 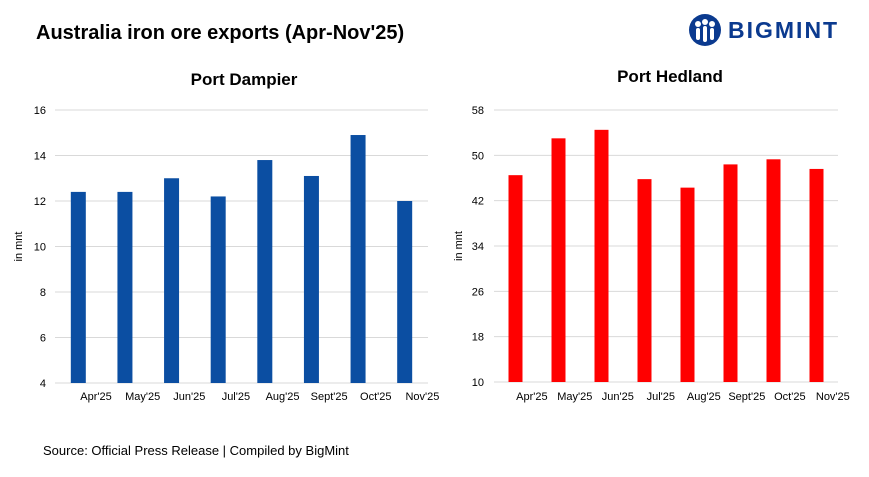 I want to click on brand-logo: BIGMINT, so click(x=775, y=30).